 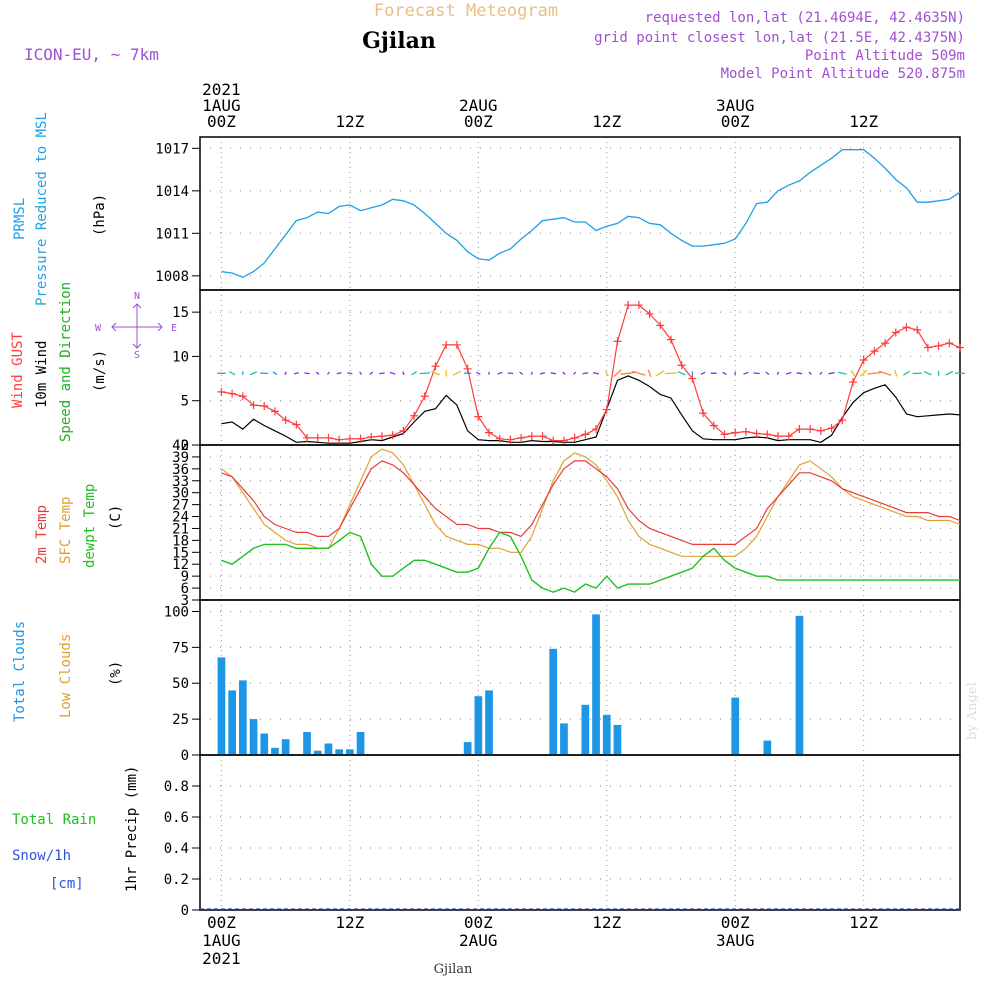 What do you see at coordinates (42, 534) in the screenshot?
I see `temp-label-2m: 2m Temp` at bounding box center [42, 534].